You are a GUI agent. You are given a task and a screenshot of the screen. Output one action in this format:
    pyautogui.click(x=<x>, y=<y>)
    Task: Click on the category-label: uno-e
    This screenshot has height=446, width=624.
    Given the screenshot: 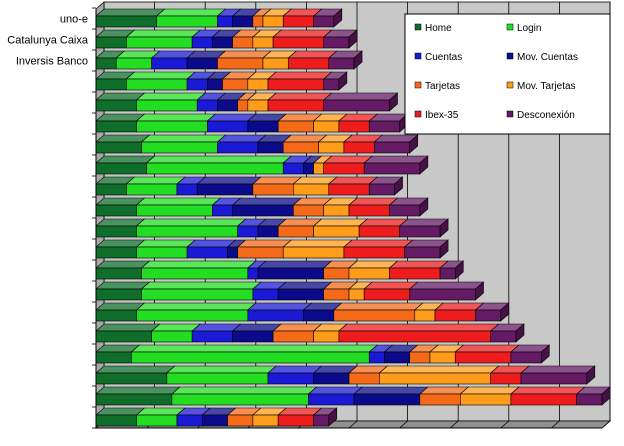 What is the action you would take?
    pyautogui.click(x=74, y=20)
    